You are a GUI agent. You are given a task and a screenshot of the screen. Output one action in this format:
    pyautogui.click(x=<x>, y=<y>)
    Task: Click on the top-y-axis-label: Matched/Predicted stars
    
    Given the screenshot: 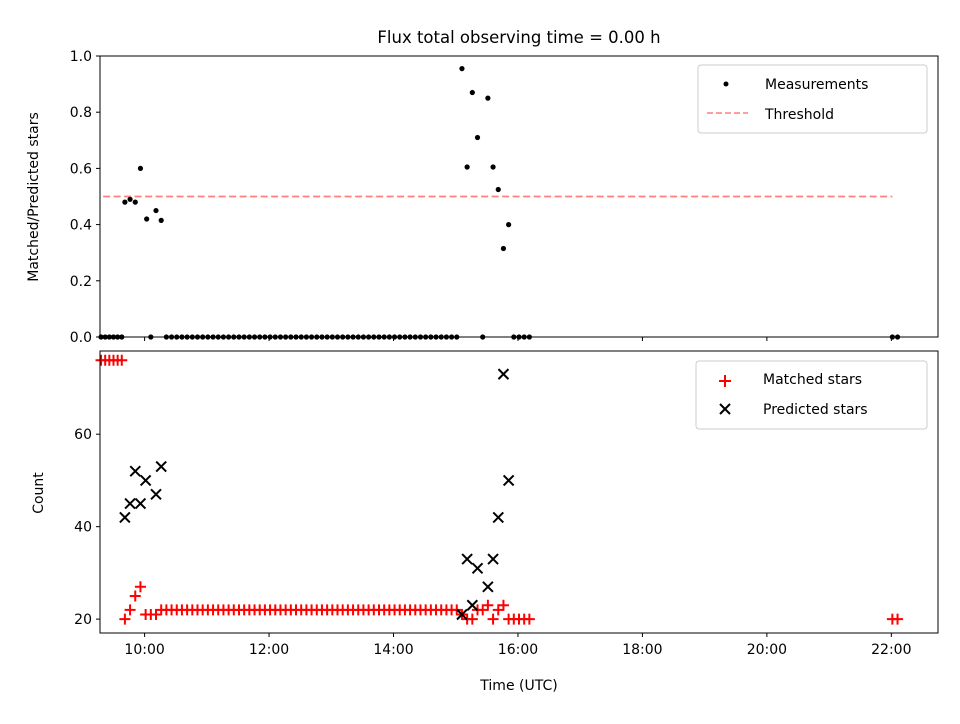 What is the action you would take?
    pyautogui.click(x=34, y=197)
    